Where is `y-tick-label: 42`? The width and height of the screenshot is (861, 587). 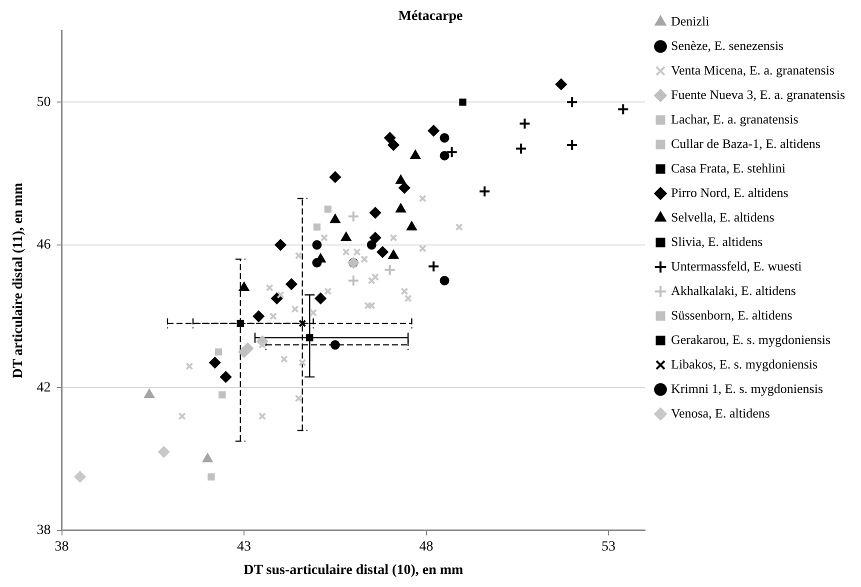 y-tick-label: 42 is located at coordinates (43, 388).